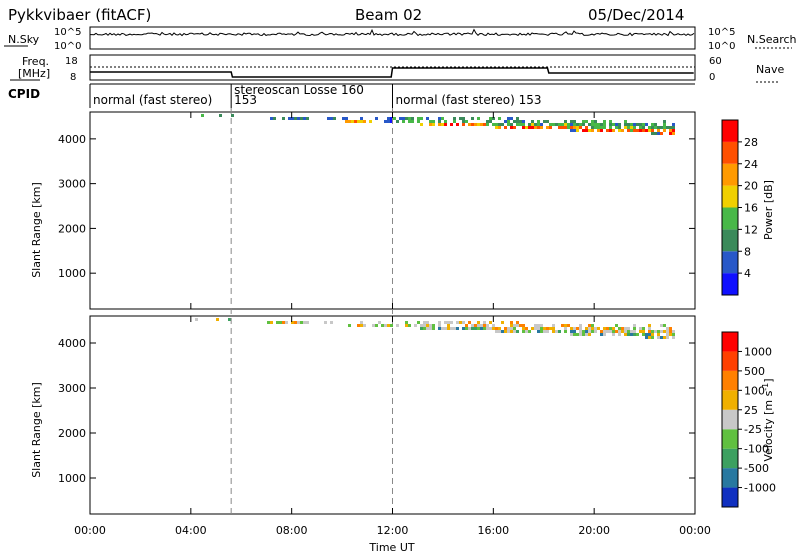  Describe the element at coordinates (245, 100) in the screenshot. I see `cpid-overflow-label: 153` at that location.